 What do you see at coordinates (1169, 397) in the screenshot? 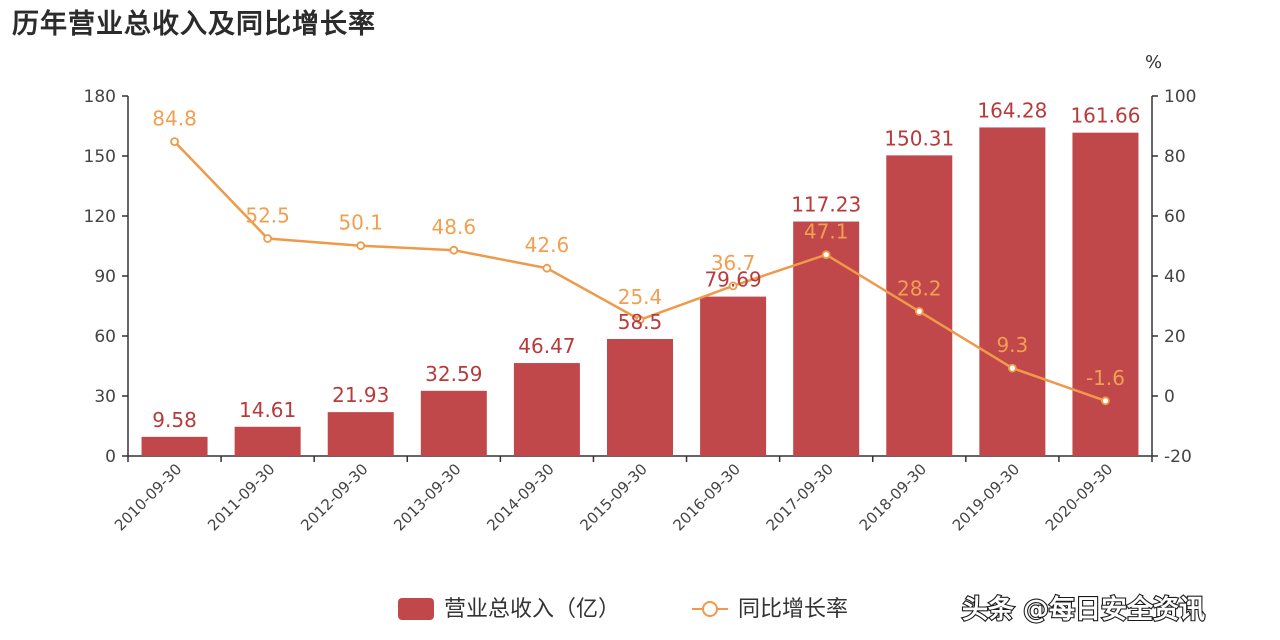
I see `right-axis-tick-label: 0` at bounding box center [1169, 397].